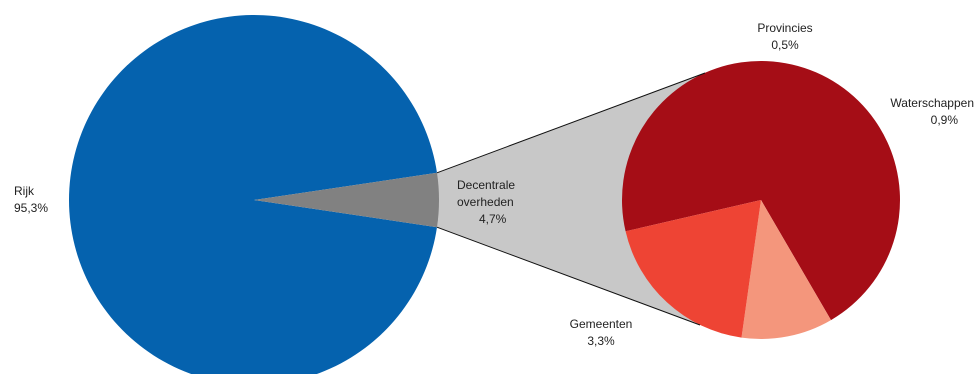 The width and height of the screenshot is (977, 374). What do you see at coordinates (912, 112) in the screenshot?
I see `label-waterschappen: Waterschappen 0,9%` at bounding box center [912, 112].